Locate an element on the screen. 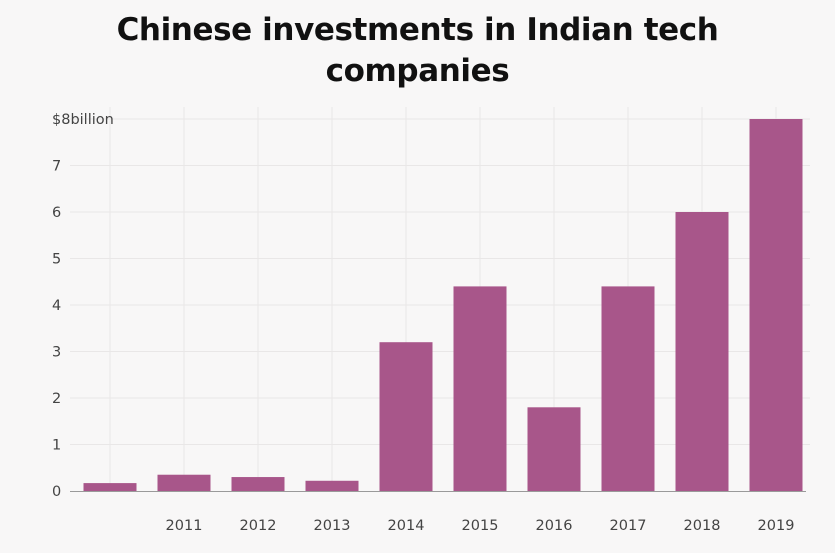 Image resolution: width=835 pixels, height=553 pixels. x-tick-label-3: 2013 is located at coordinates (332, 526).